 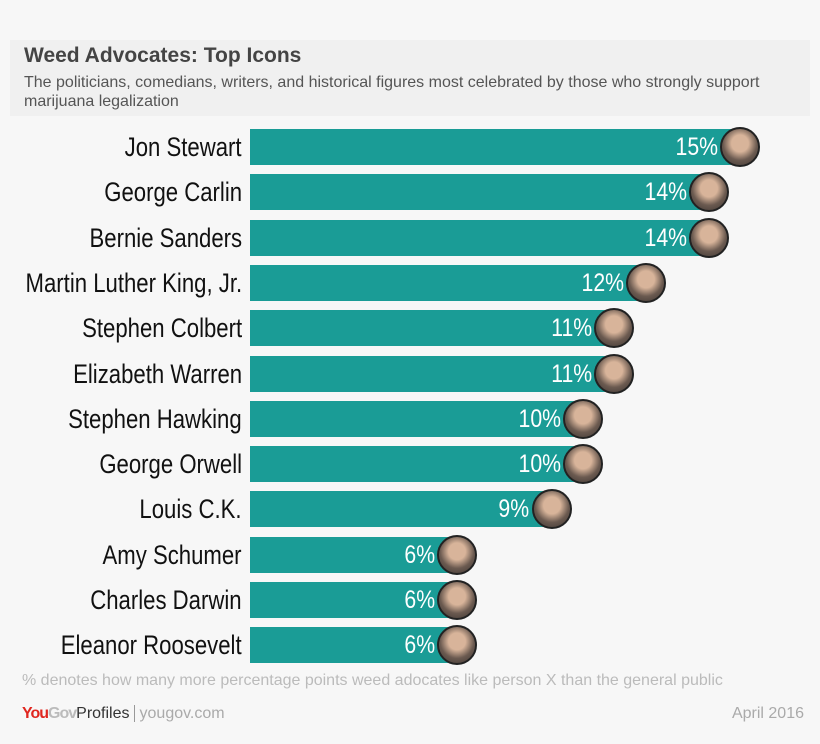 I want to click on category-label: Louis C.K., so click(x=190, y=509).